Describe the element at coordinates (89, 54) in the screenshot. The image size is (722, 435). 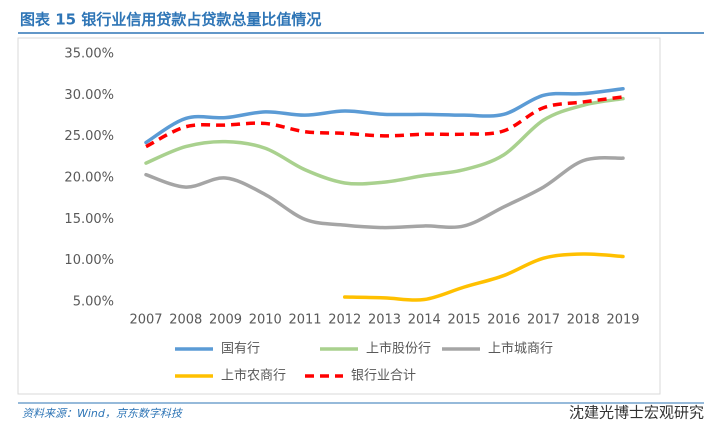
I see `y-tick-label: 35.00%` at that location.